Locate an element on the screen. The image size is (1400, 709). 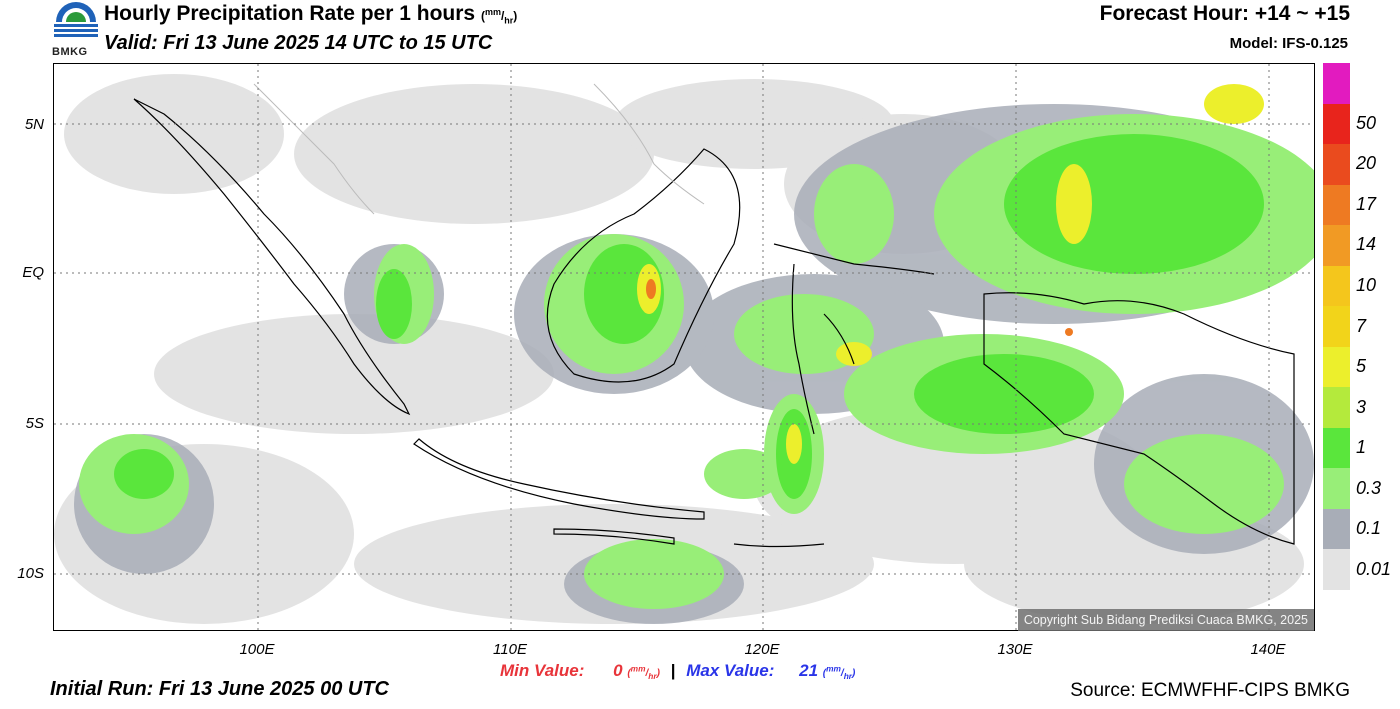
forecast-hour: Forecast Hour: +14 ~ +15 is located at coordinates (1224, 13).